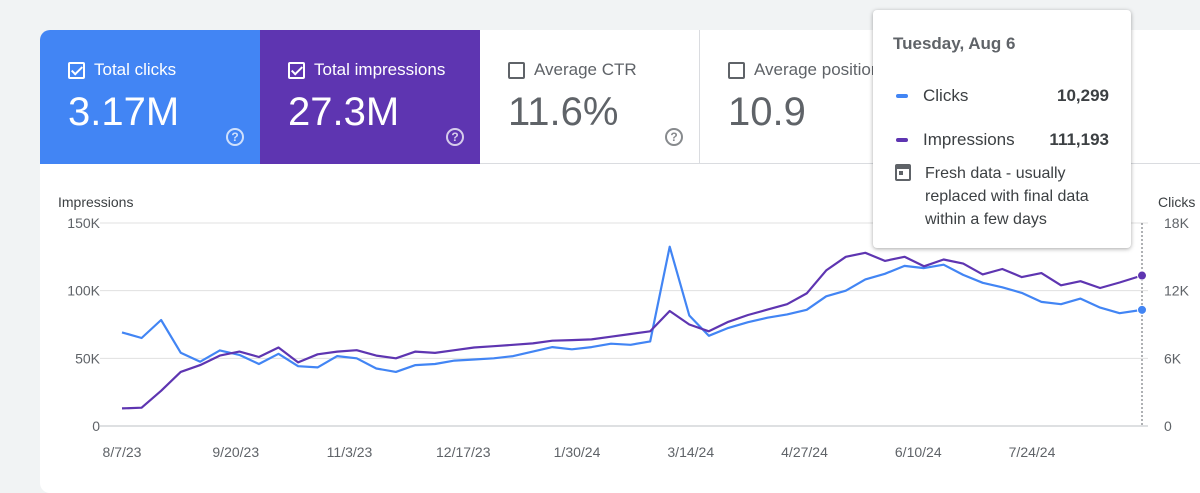 Image resolution: width=1200 pixels, height=493 pixels. I want to click on metric-tab-total-impressions: Total impressions 27.3M ?, so click(370, 97).